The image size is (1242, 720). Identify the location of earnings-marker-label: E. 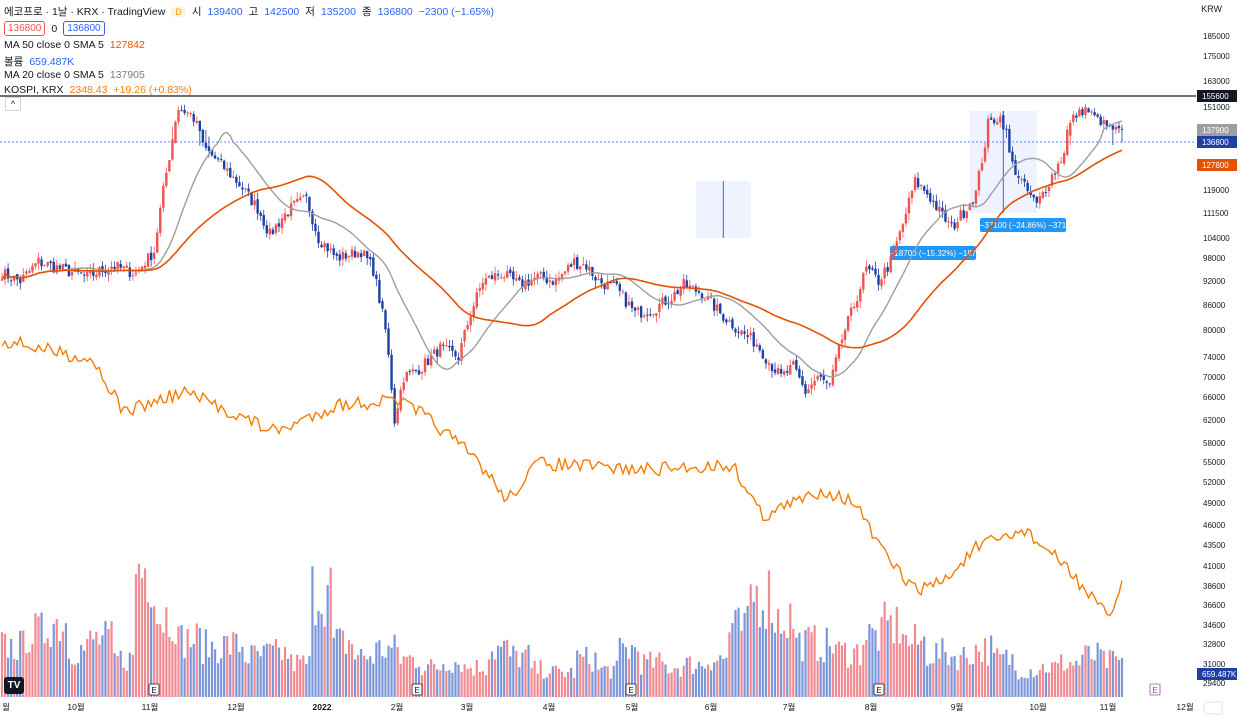
(416, 690).